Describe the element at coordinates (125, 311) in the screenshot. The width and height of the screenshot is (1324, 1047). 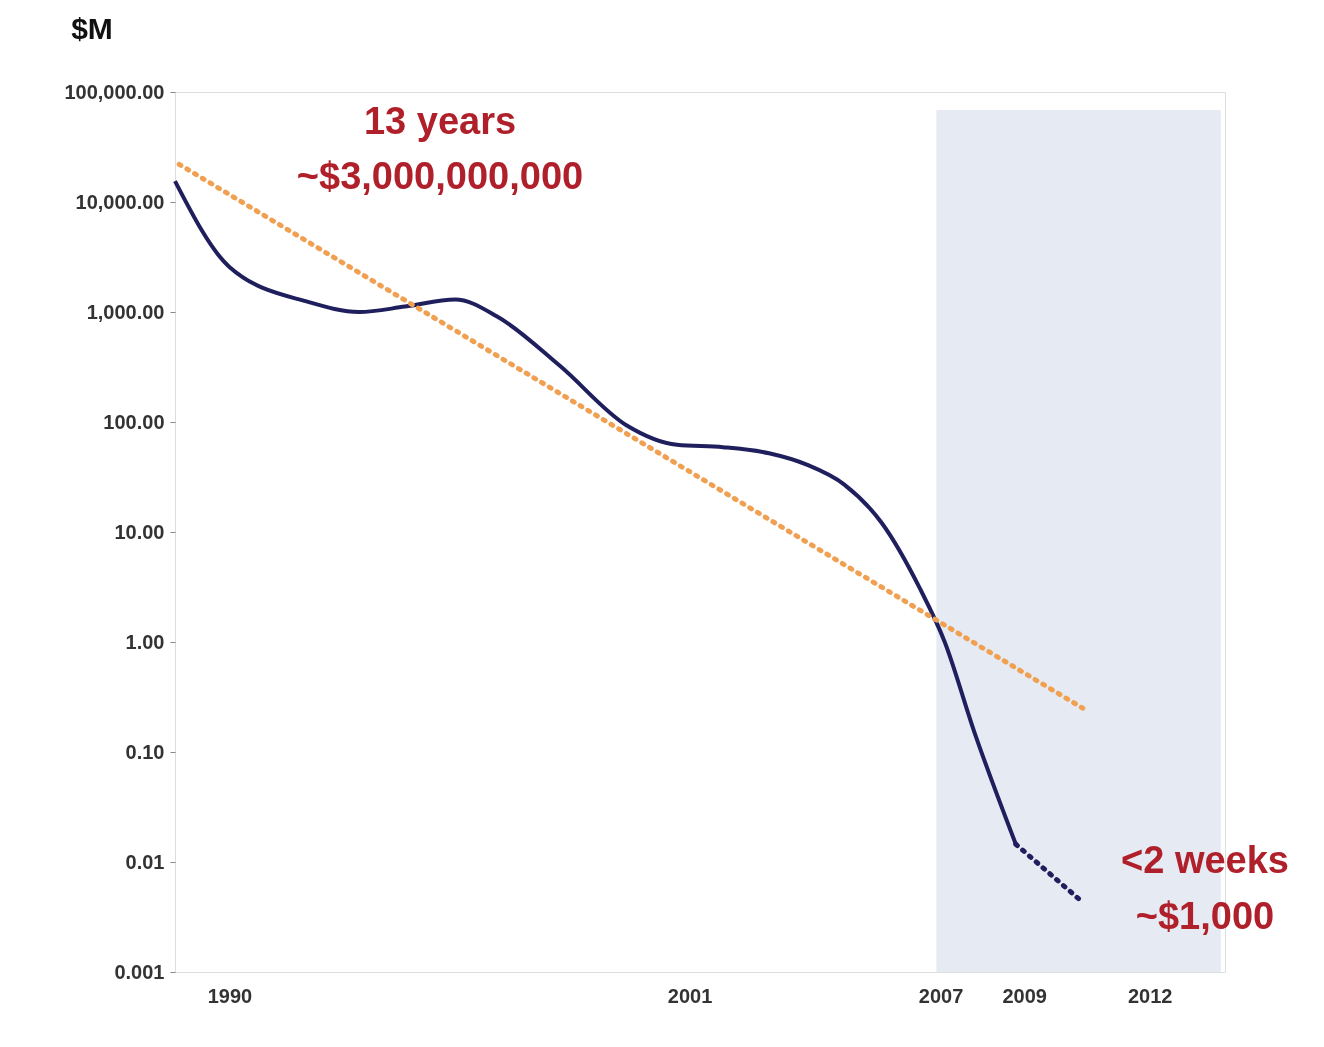
I see `y-tick-label: 1,000.00` at that location.